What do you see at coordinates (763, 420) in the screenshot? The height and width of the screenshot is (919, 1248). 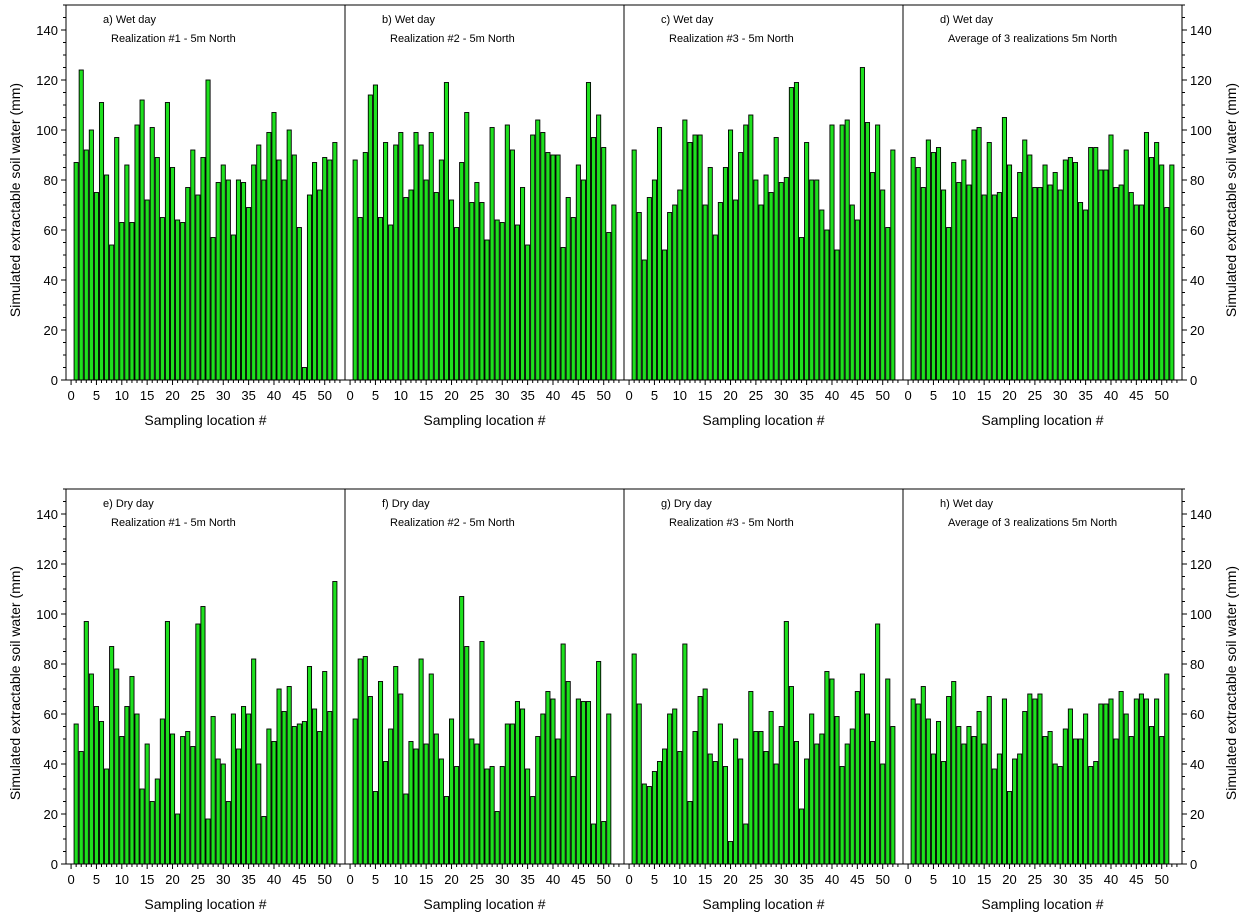 I see `x-axis-label: Sampling location #` at bounding box center [763, 420].